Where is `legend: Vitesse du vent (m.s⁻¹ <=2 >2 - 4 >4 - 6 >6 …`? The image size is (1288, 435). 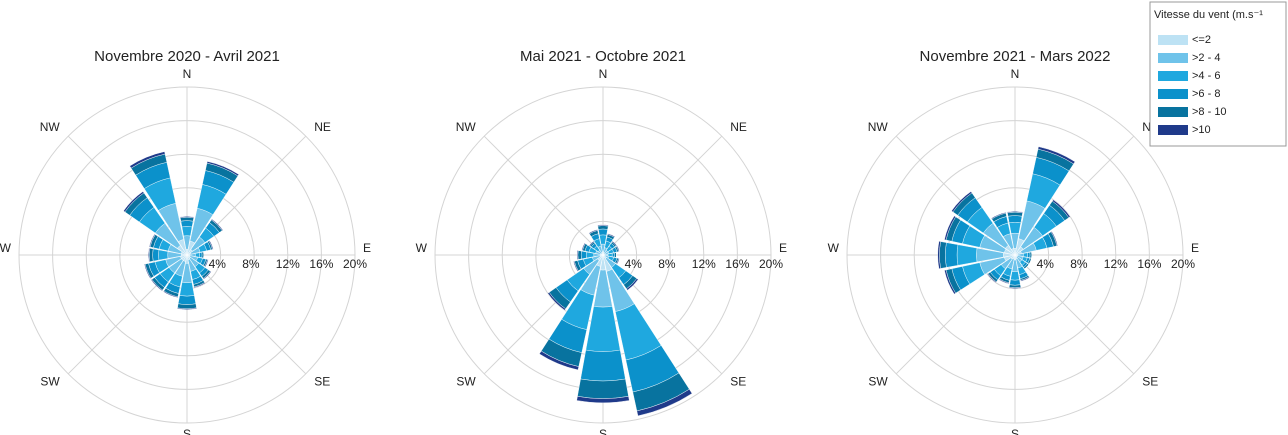 legend: Vitesse du vent (m.s⁻¹ <=2 >2 - 4 >4 - 6 >6 … is located at coordinates (1218, 74).